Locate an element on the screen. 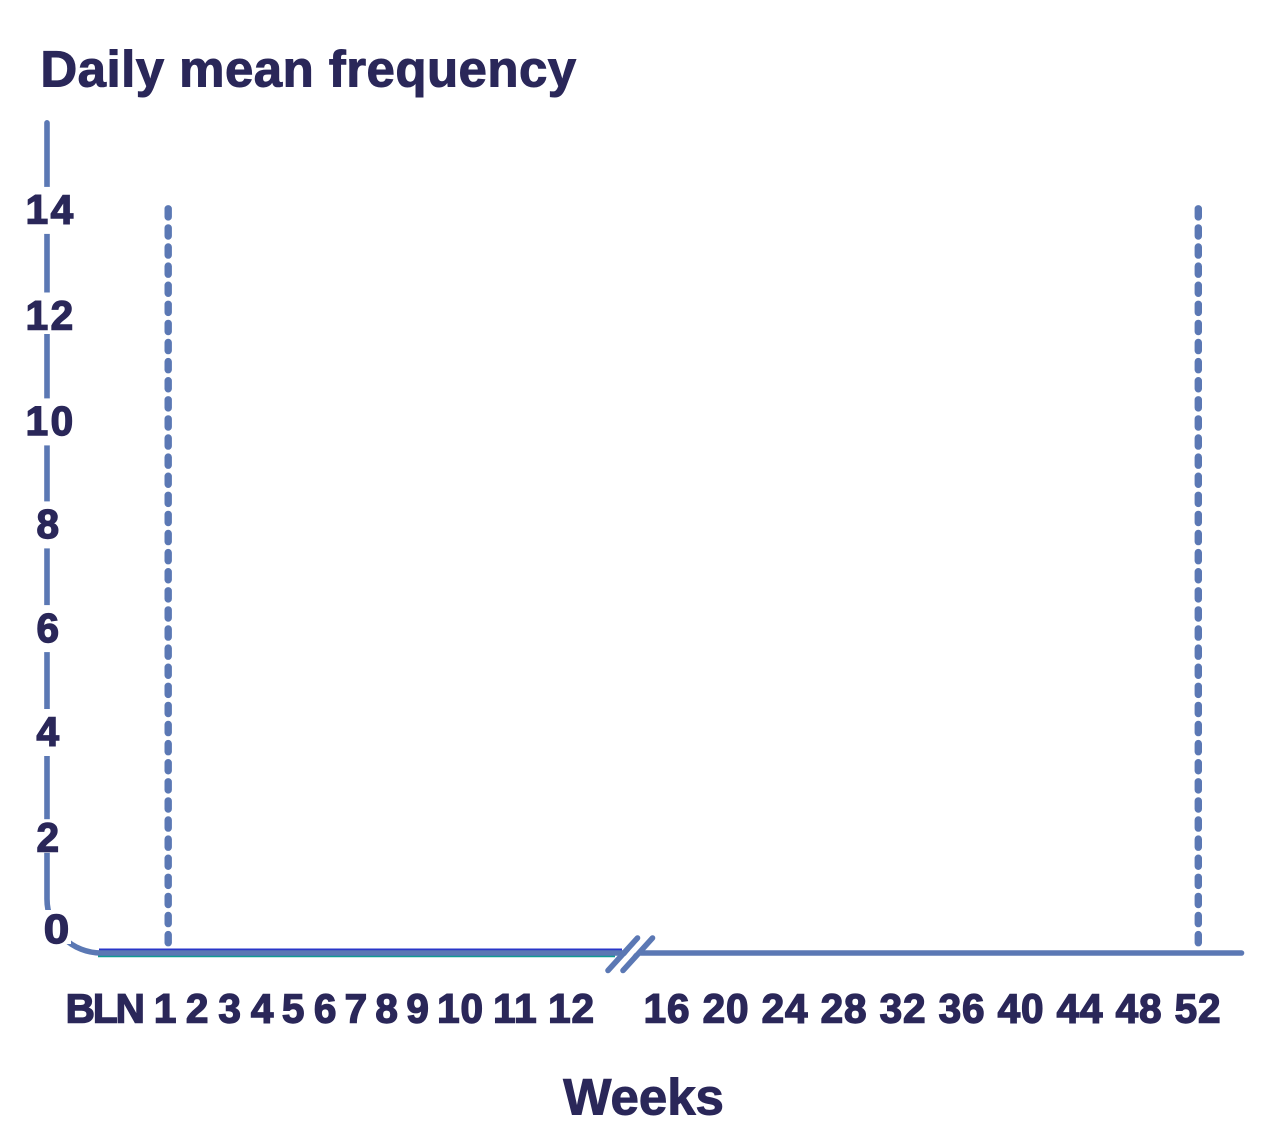 The width and height of the screenshot is (1280, 1126). svg-text: 0 is located at coordinates (57, 930).